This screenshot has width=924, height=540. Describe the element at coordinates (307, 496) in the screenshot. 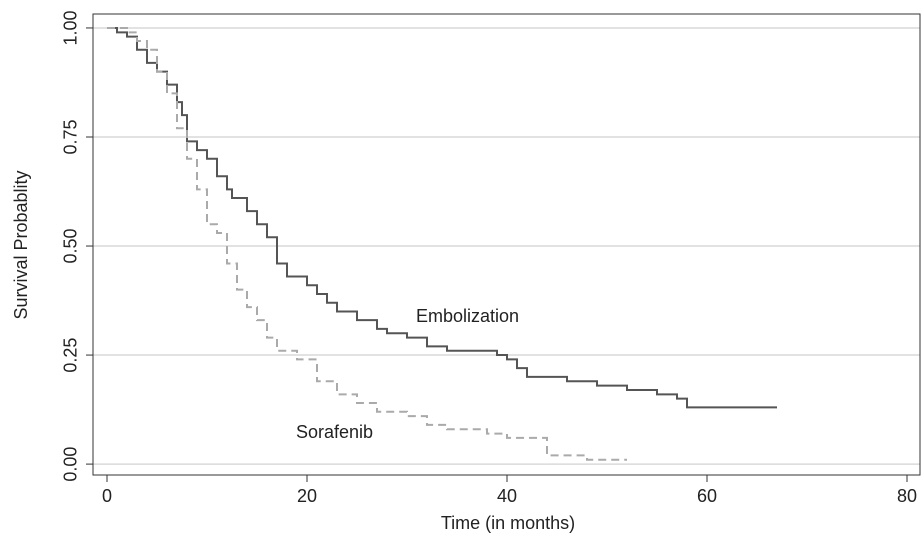

I see `x-tick-label: 20` at that location.